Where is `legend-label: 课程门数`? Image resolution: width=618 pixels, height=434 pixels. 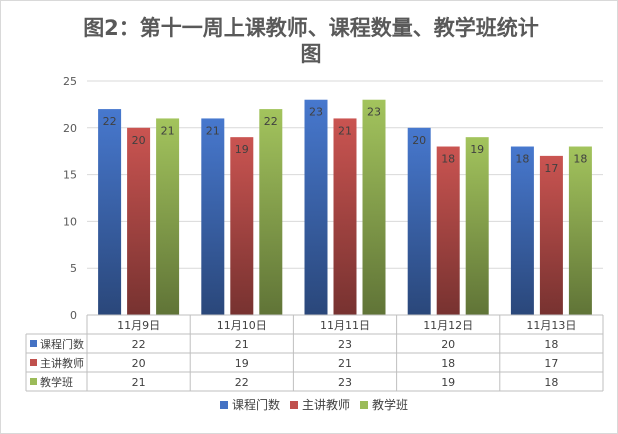
legend-label: 课程门数 is located at coordinates (256, 404).